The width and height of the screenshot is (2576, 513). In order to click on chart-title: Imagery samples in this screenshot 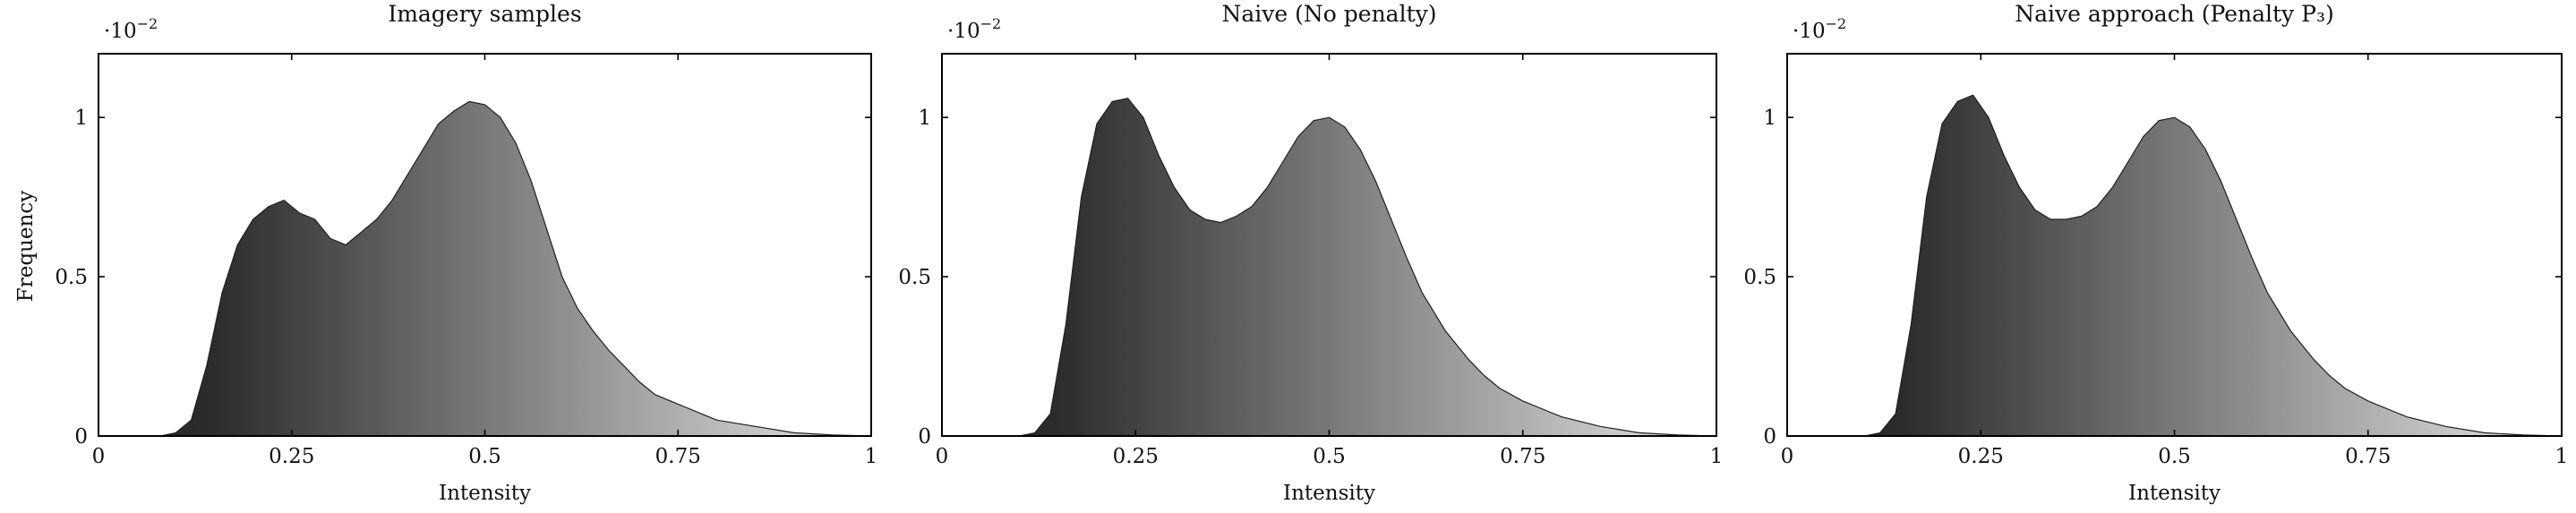, I will do `click(485, 14)`.